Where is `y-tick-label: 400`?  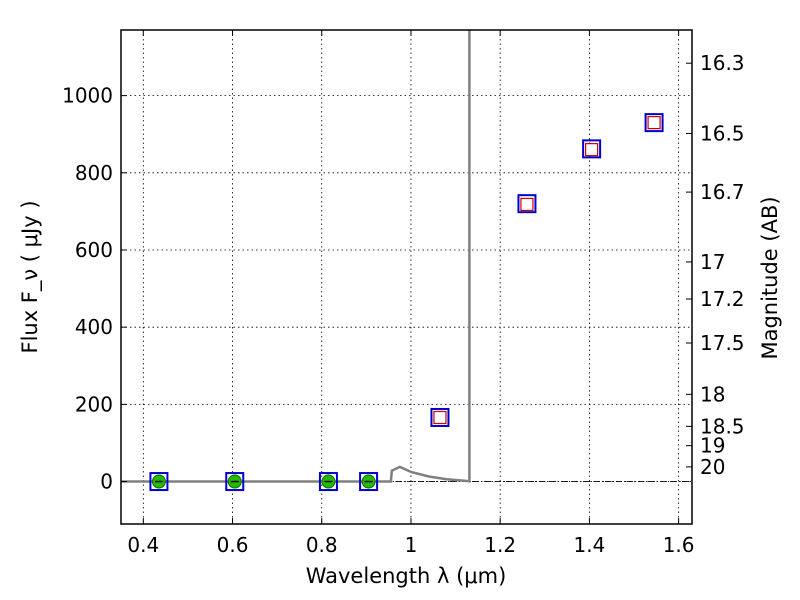 y-tick-label: 400 is located at coordinates (94, 327).